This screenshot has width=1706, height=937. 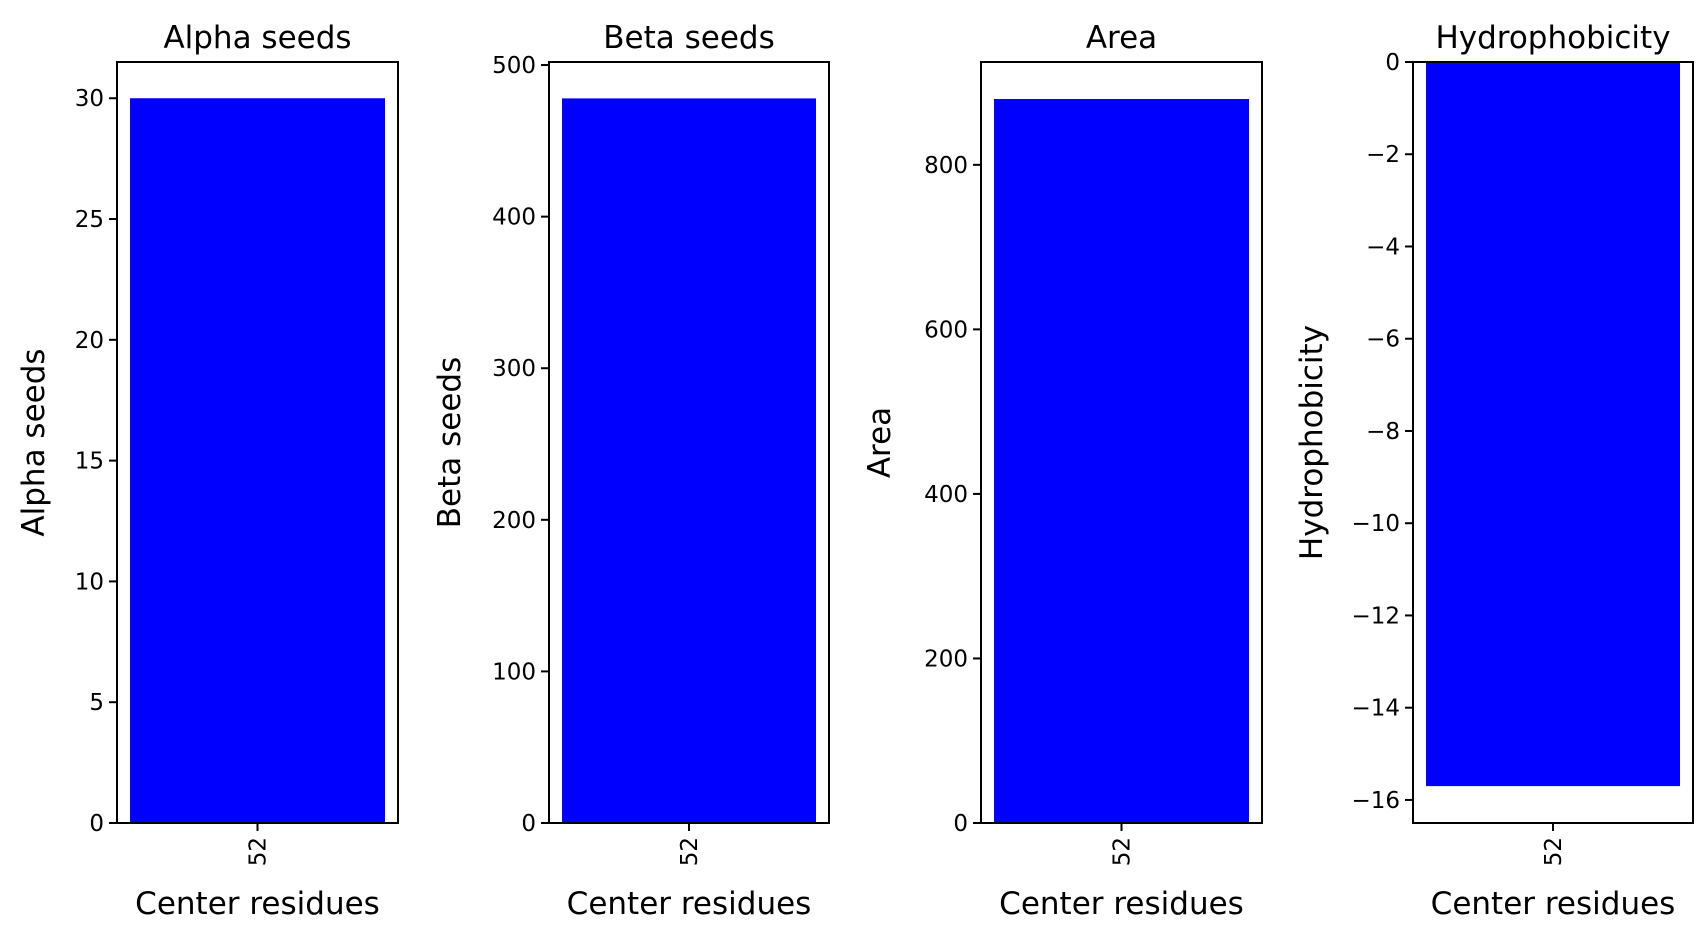 I want to click on hydrophobicity-y-tick-label: −10, so click(x=1375, y=524).